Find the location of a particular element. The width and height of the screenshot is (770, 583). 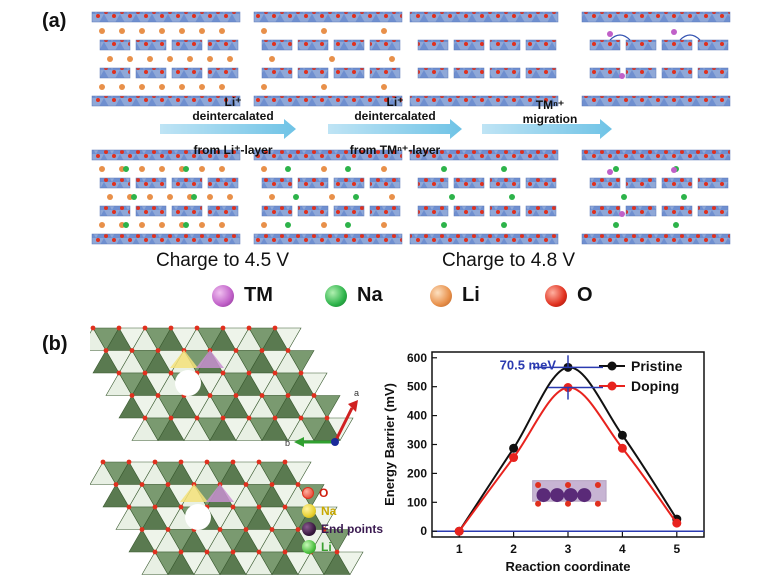

y-tick-label: 300 is located at coordinates (417, 445).